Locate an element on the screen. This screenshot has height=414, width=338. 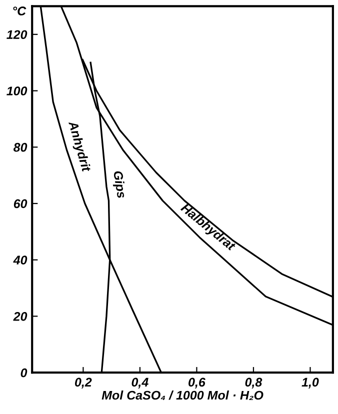
y-tick-label: 60 is located at coordinates (21, 203).